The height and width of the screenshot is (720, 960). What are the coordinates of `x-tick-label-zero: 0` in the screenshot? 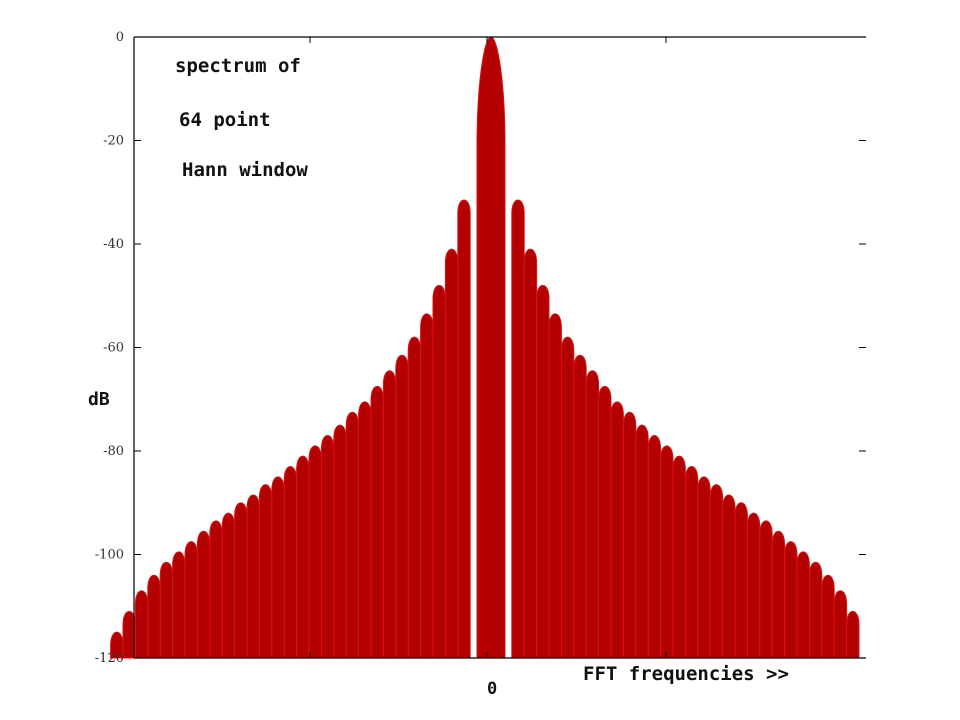 It's located at (492, 689).